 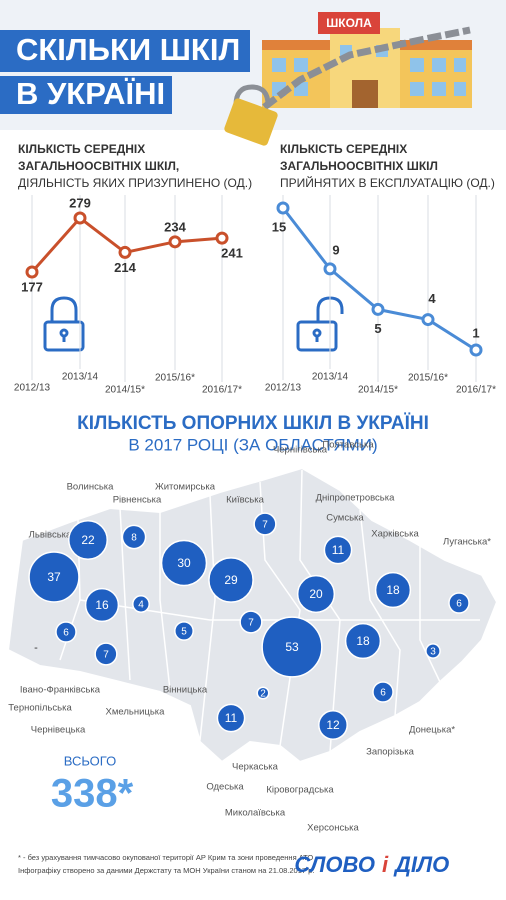 I want to click on bubble-label: 3, so click(x=433, y=652).